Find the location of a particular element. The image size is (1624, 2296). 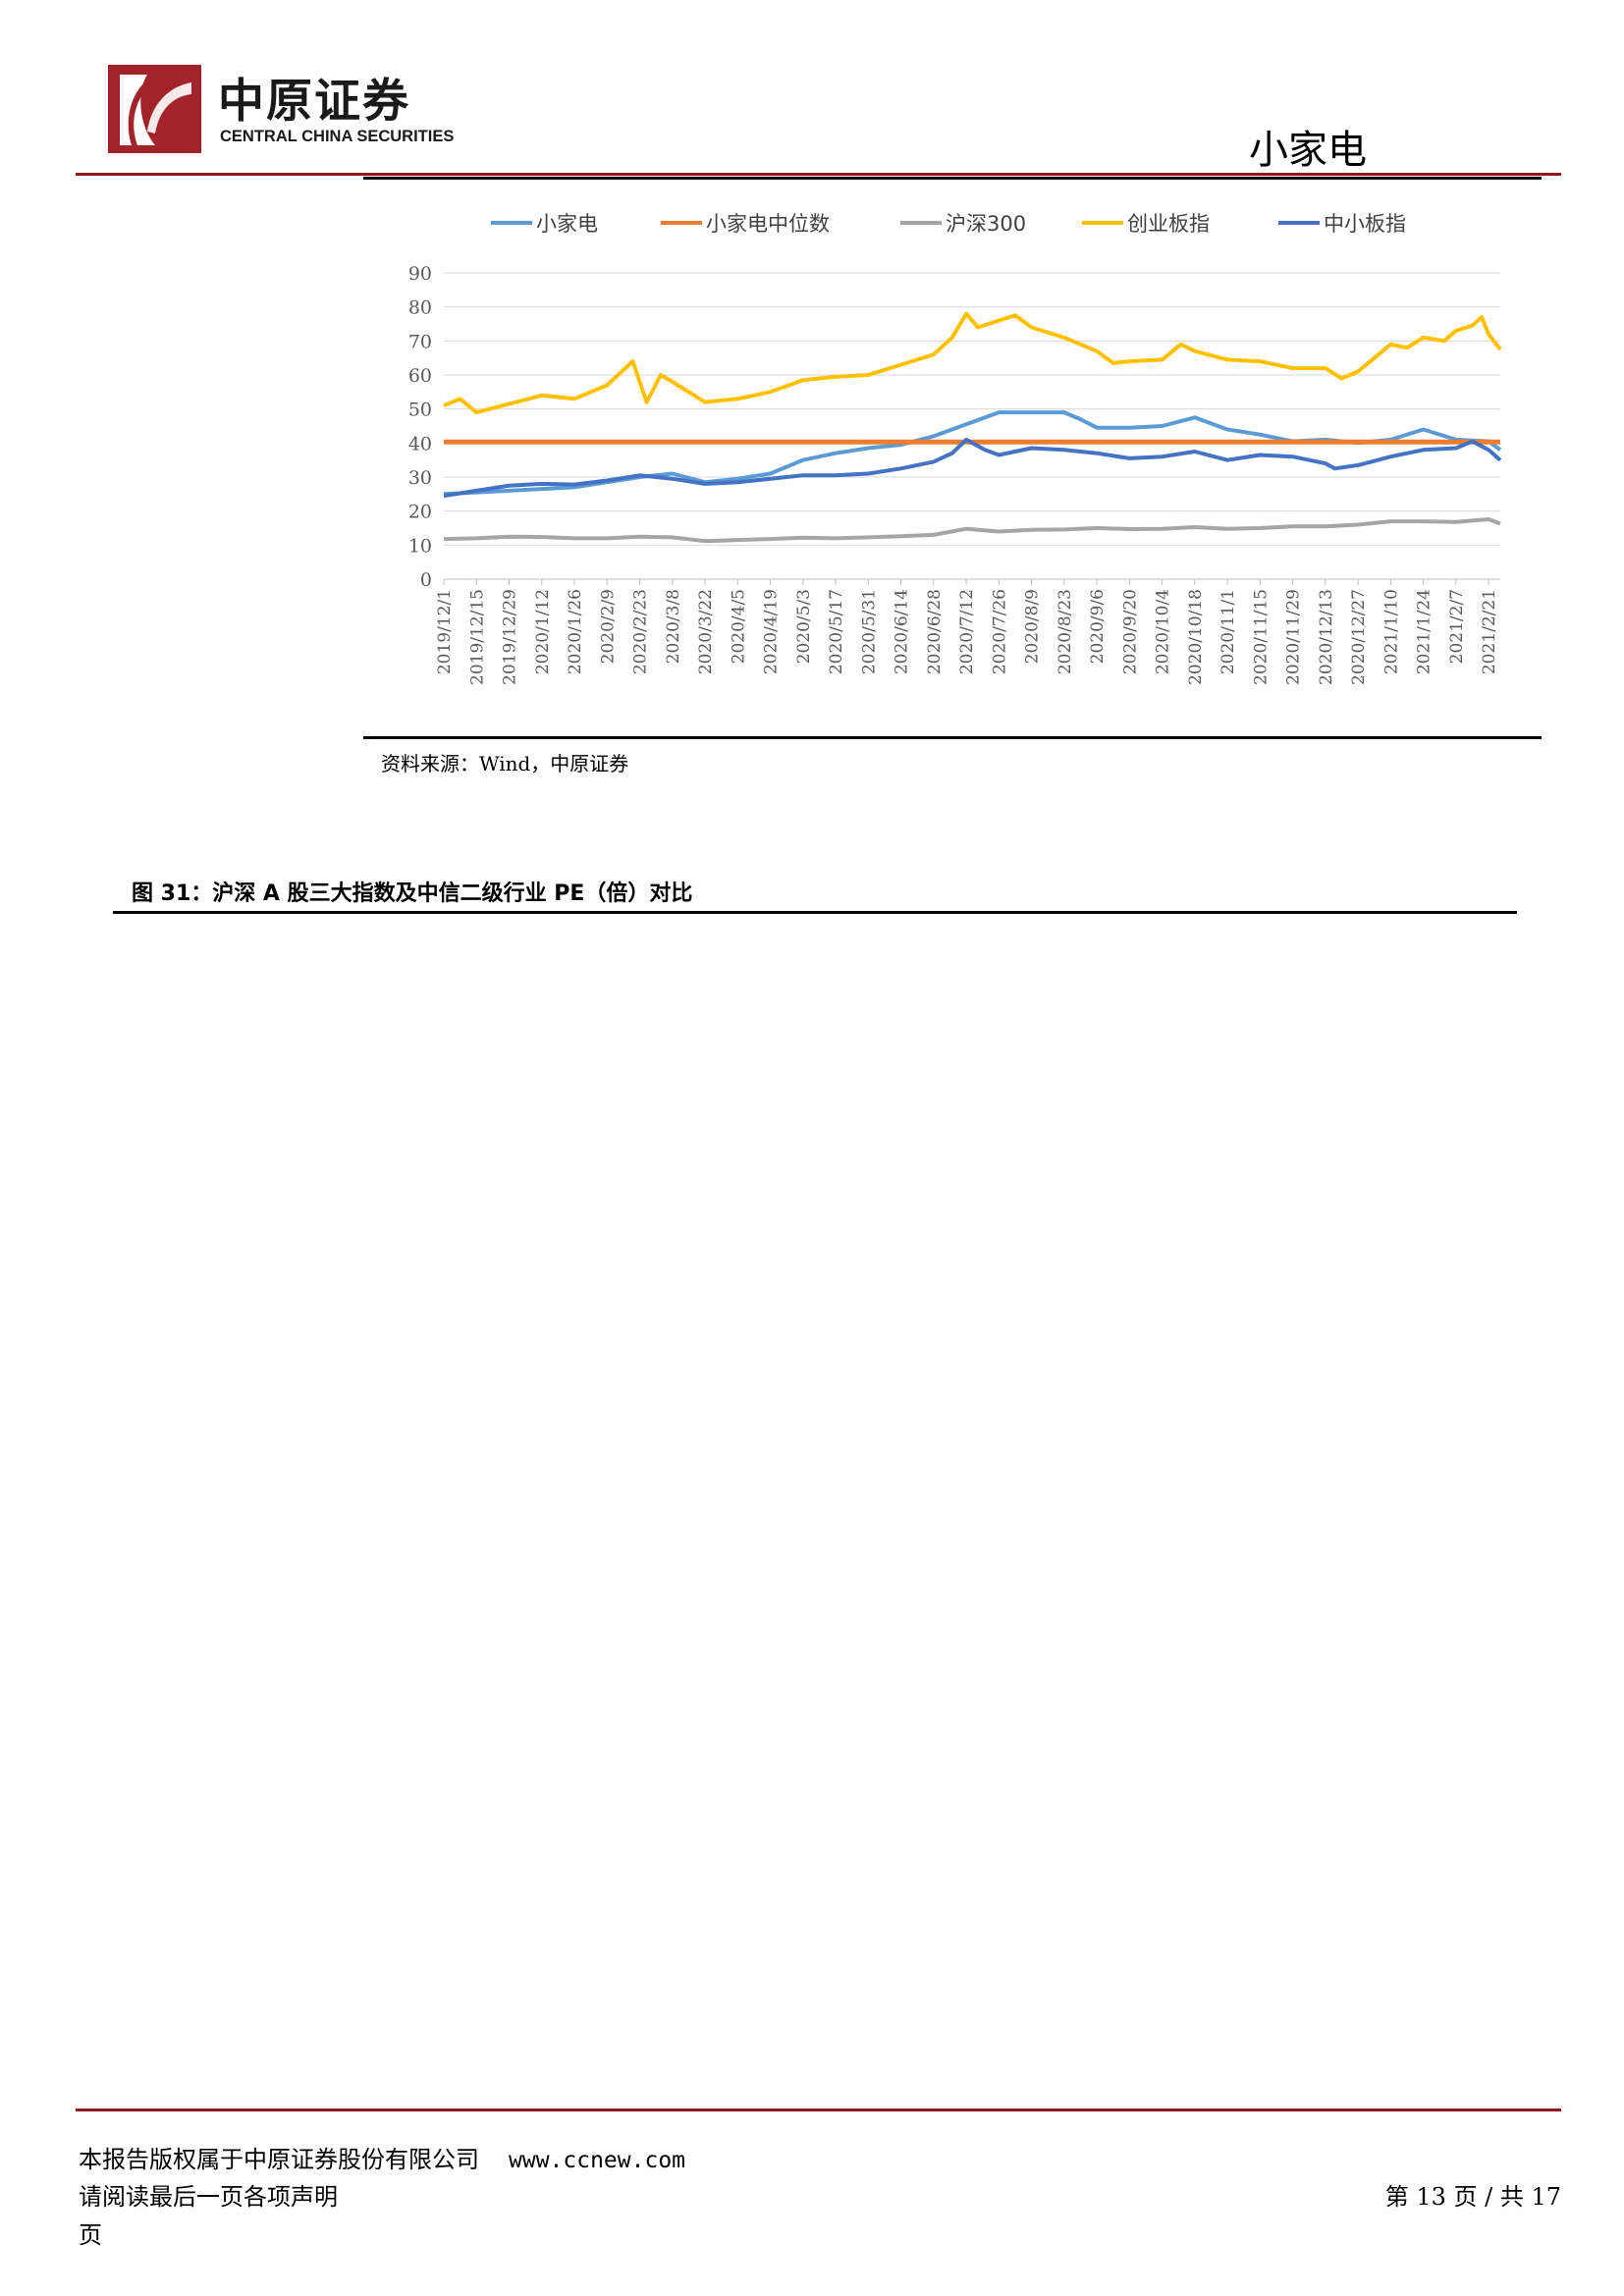

y-tick-label: 30 is located at coordinates (420, 478).